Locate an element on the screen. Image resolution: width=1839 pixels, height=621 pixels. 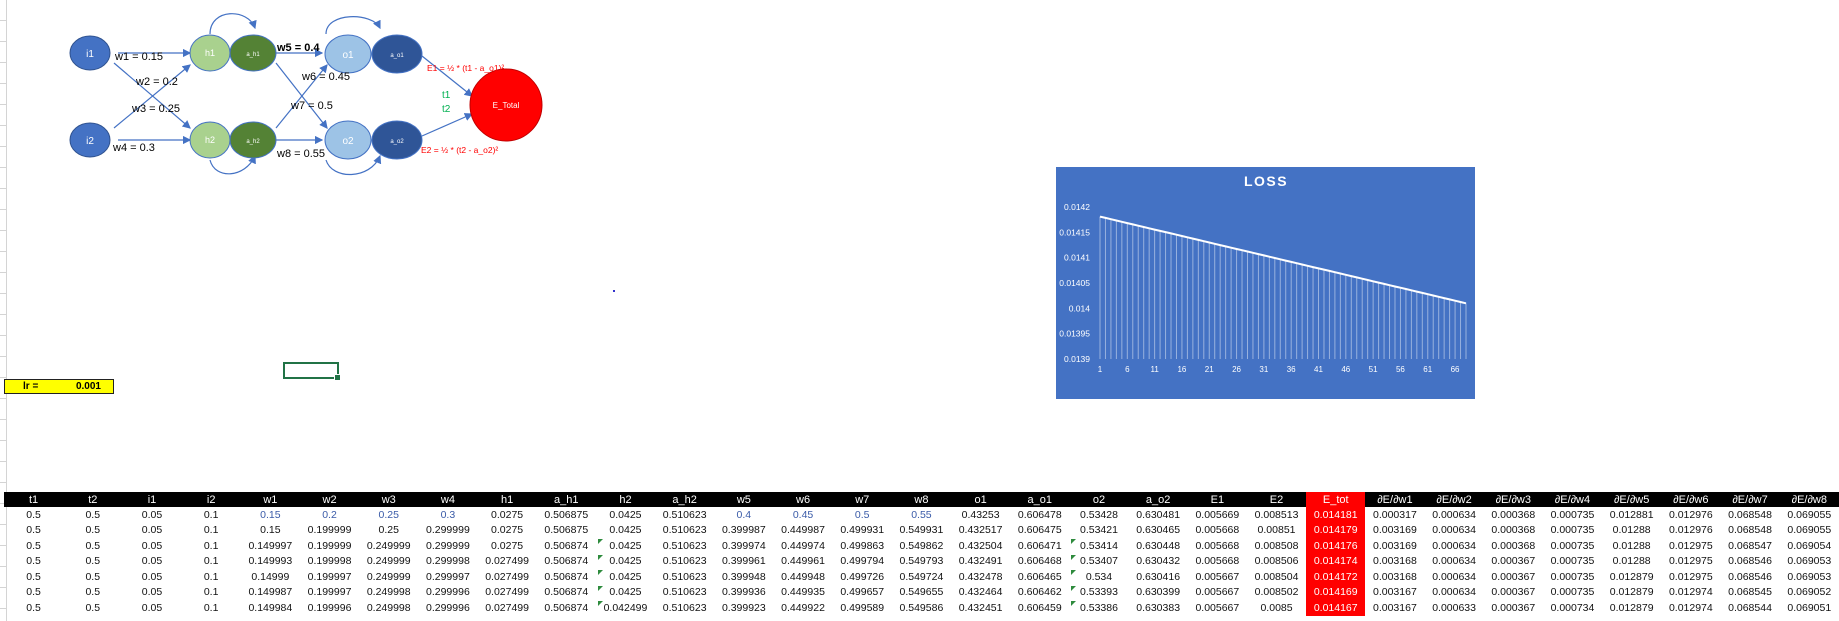
table-cell: 0.399974 is located at coordinates (743, 545).